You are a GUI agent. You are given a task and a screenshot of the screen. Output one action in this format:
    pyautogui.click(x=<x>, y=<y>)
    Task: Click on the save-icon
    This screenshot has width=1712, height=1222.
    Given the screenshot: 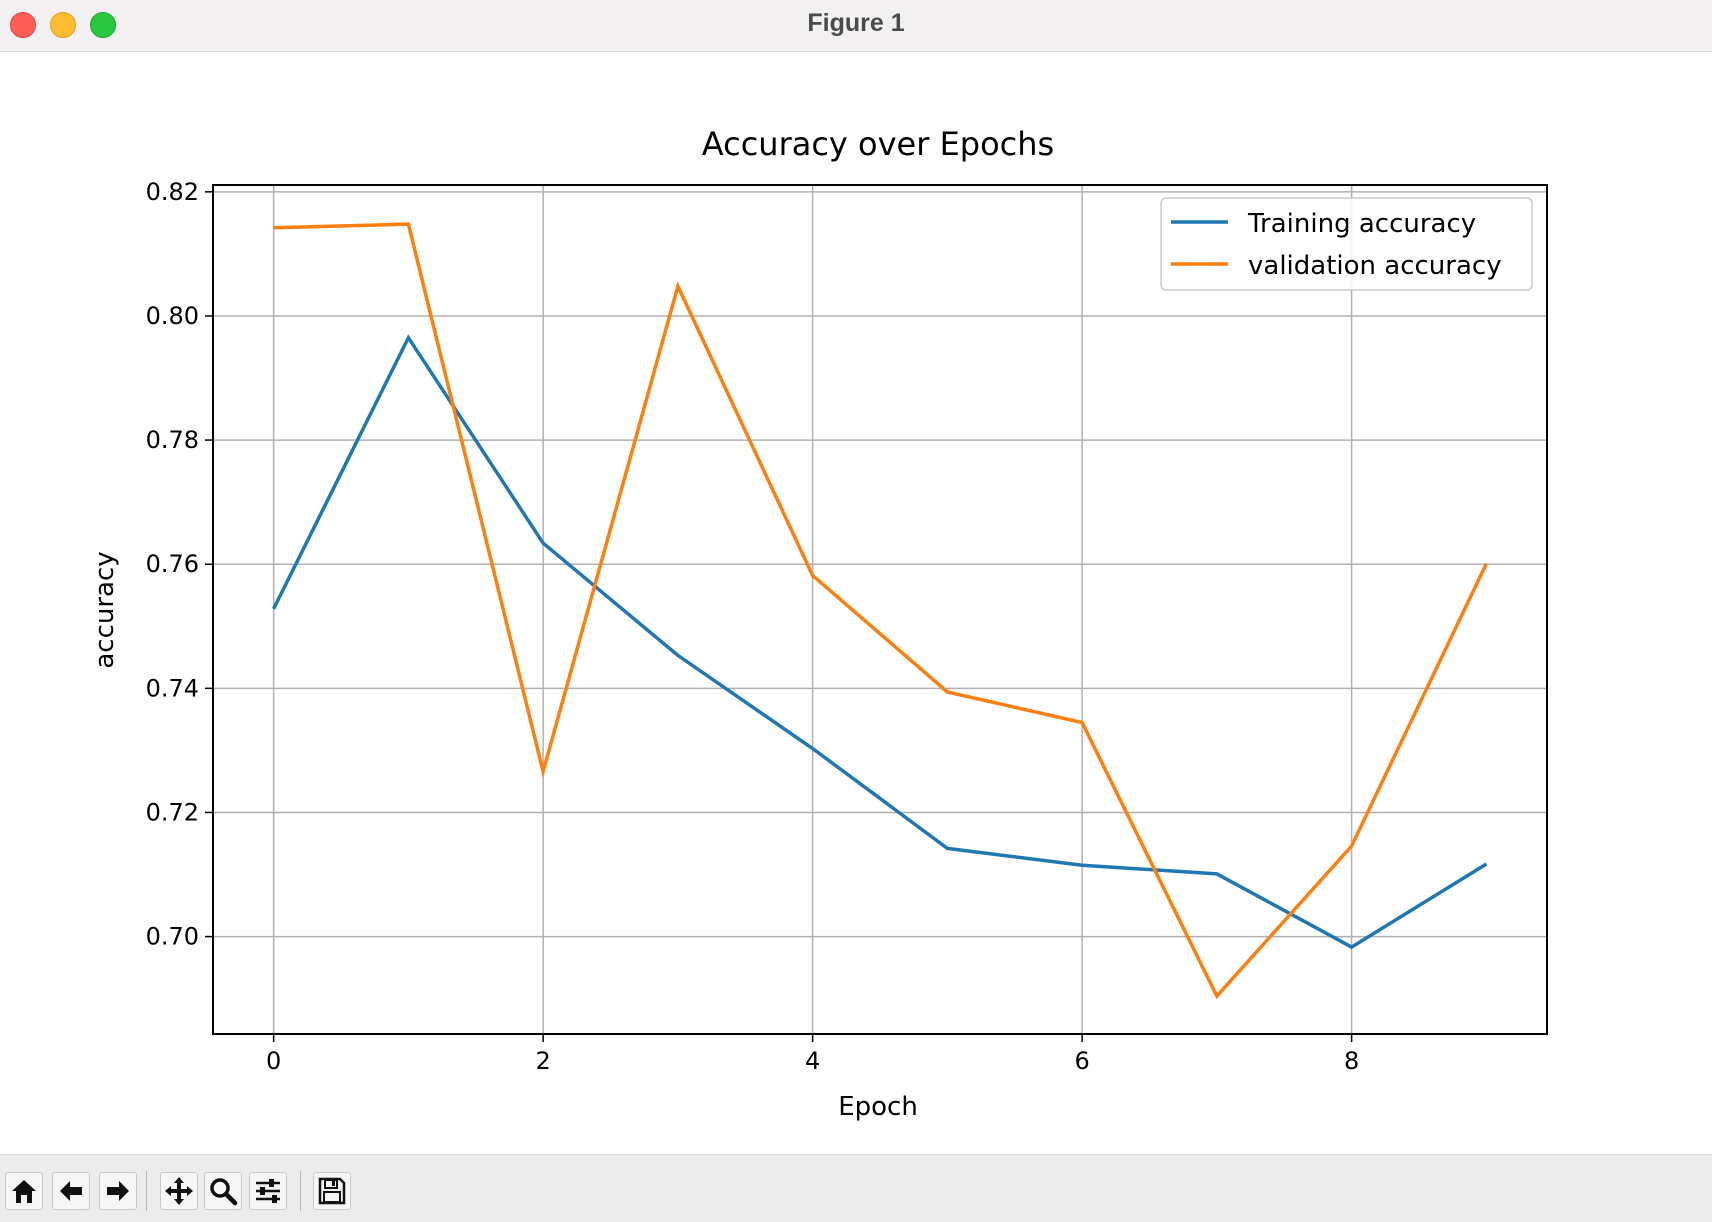 What is the action you would take?
    pyautogui.click(x=332, y=1191)
    